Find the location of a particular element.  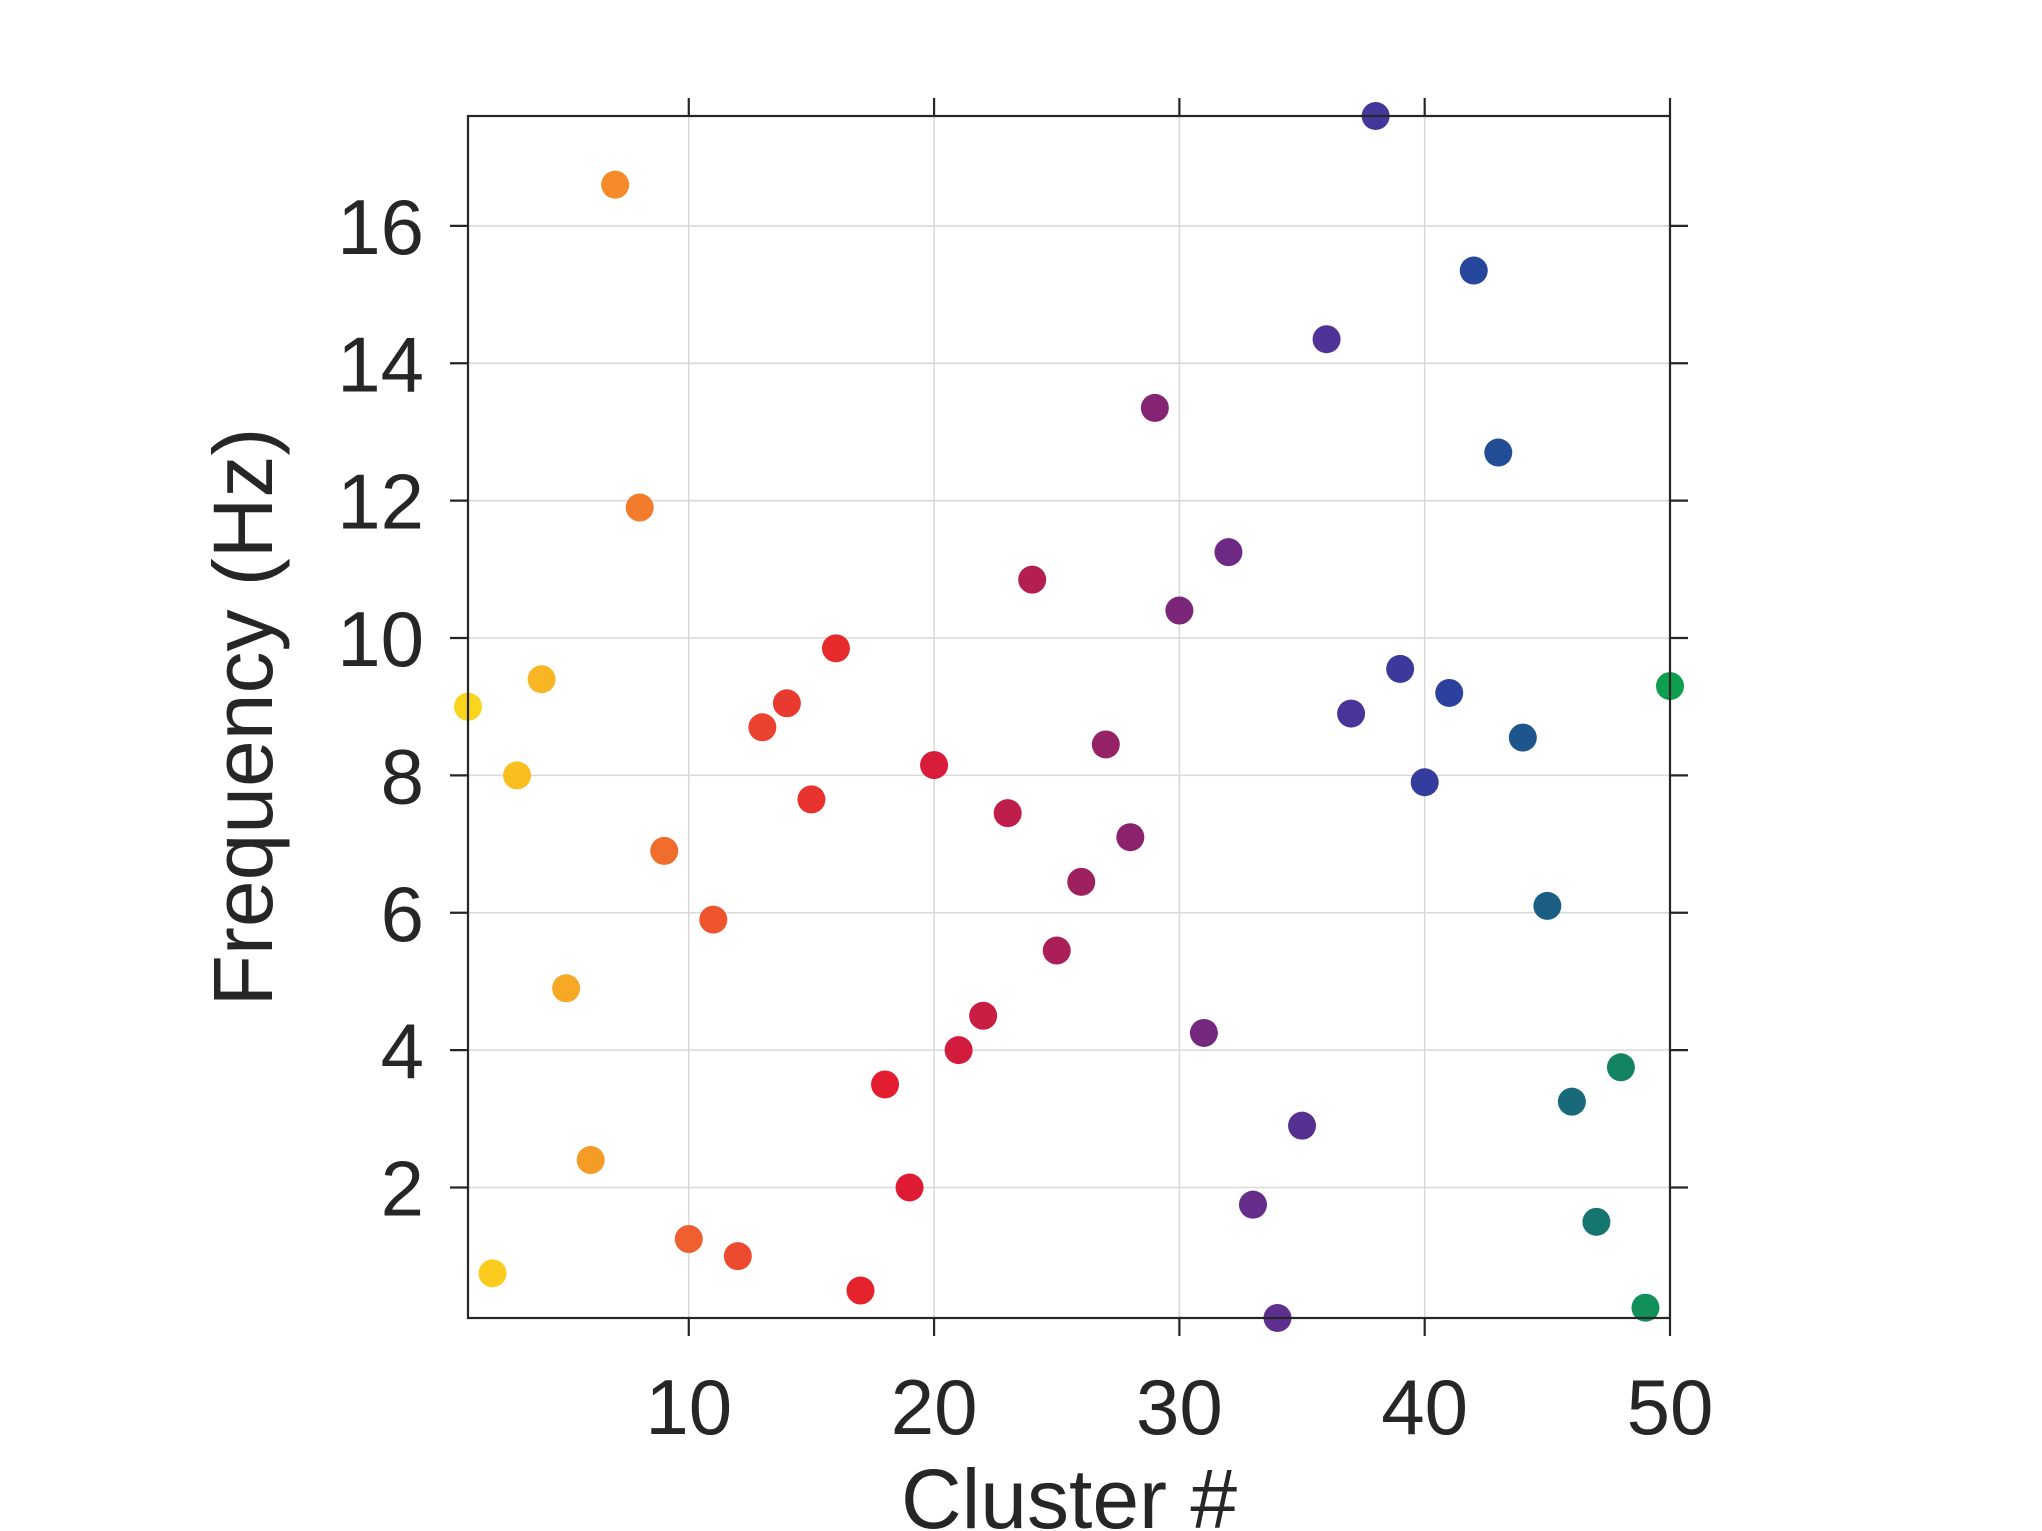

x-tick-label: 30 is located at coordinates (1179, 1407).